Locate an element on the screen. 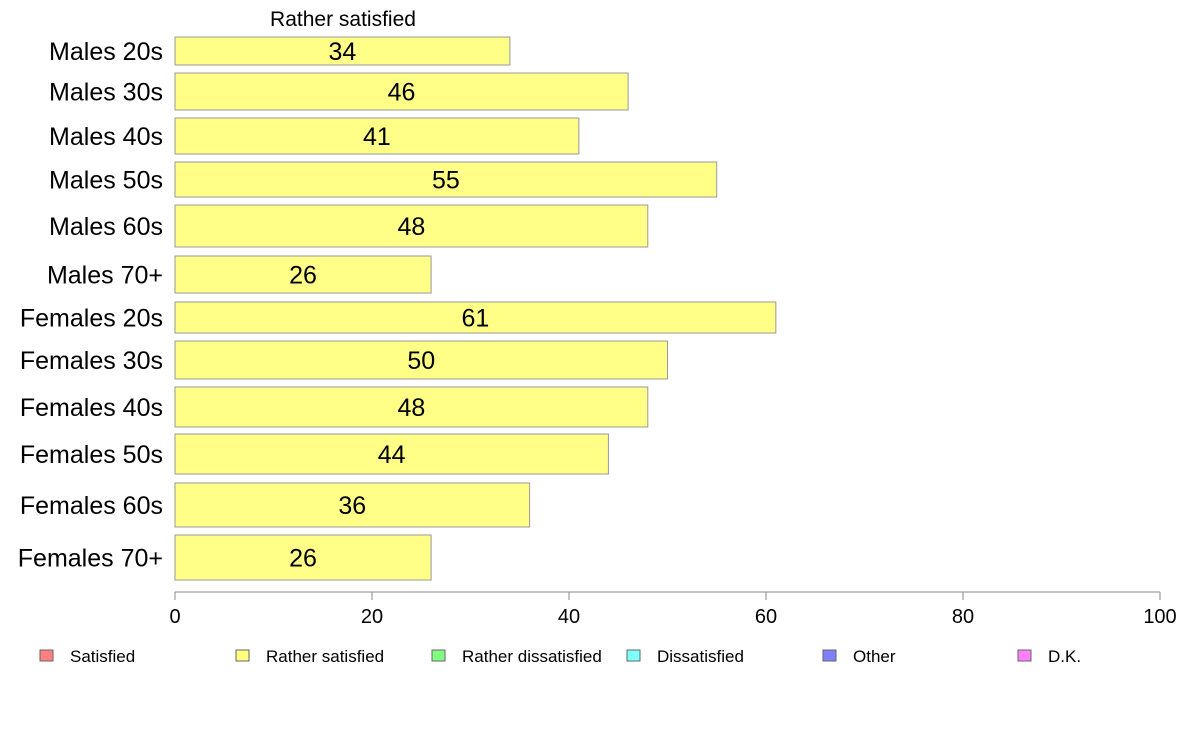 The width and height of the screenshot is (1188, 736). category-label: Males 20s is located at coordinates (106, 52).